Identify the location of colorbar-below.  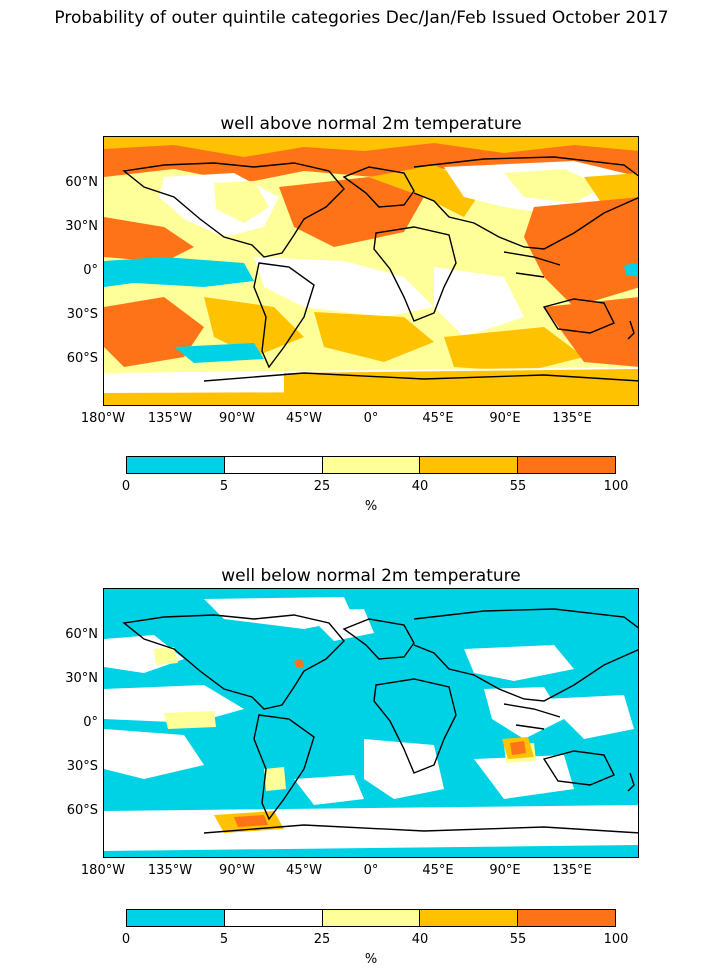
(371, 918).